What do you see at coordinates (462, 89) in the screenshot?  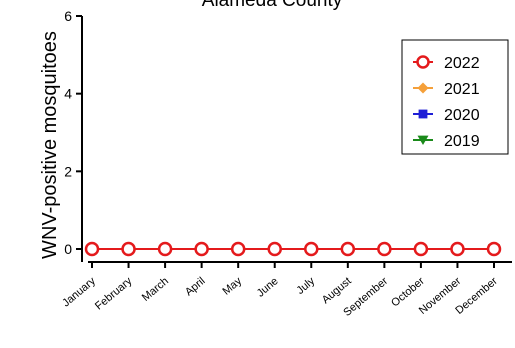 I see `legend-label-2021: 2021` at bounding box center [462, 89].